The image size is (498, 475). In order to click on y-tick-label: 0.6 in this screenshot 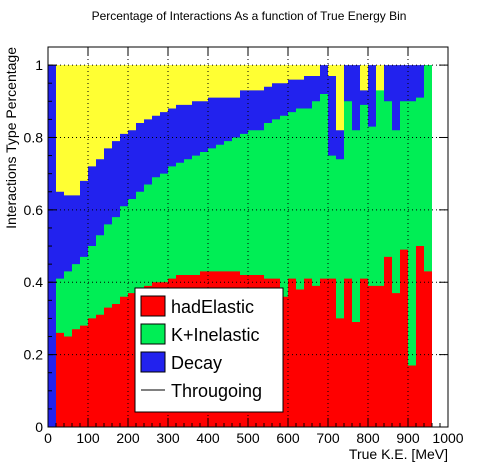, I will do `click(34, 210)`.